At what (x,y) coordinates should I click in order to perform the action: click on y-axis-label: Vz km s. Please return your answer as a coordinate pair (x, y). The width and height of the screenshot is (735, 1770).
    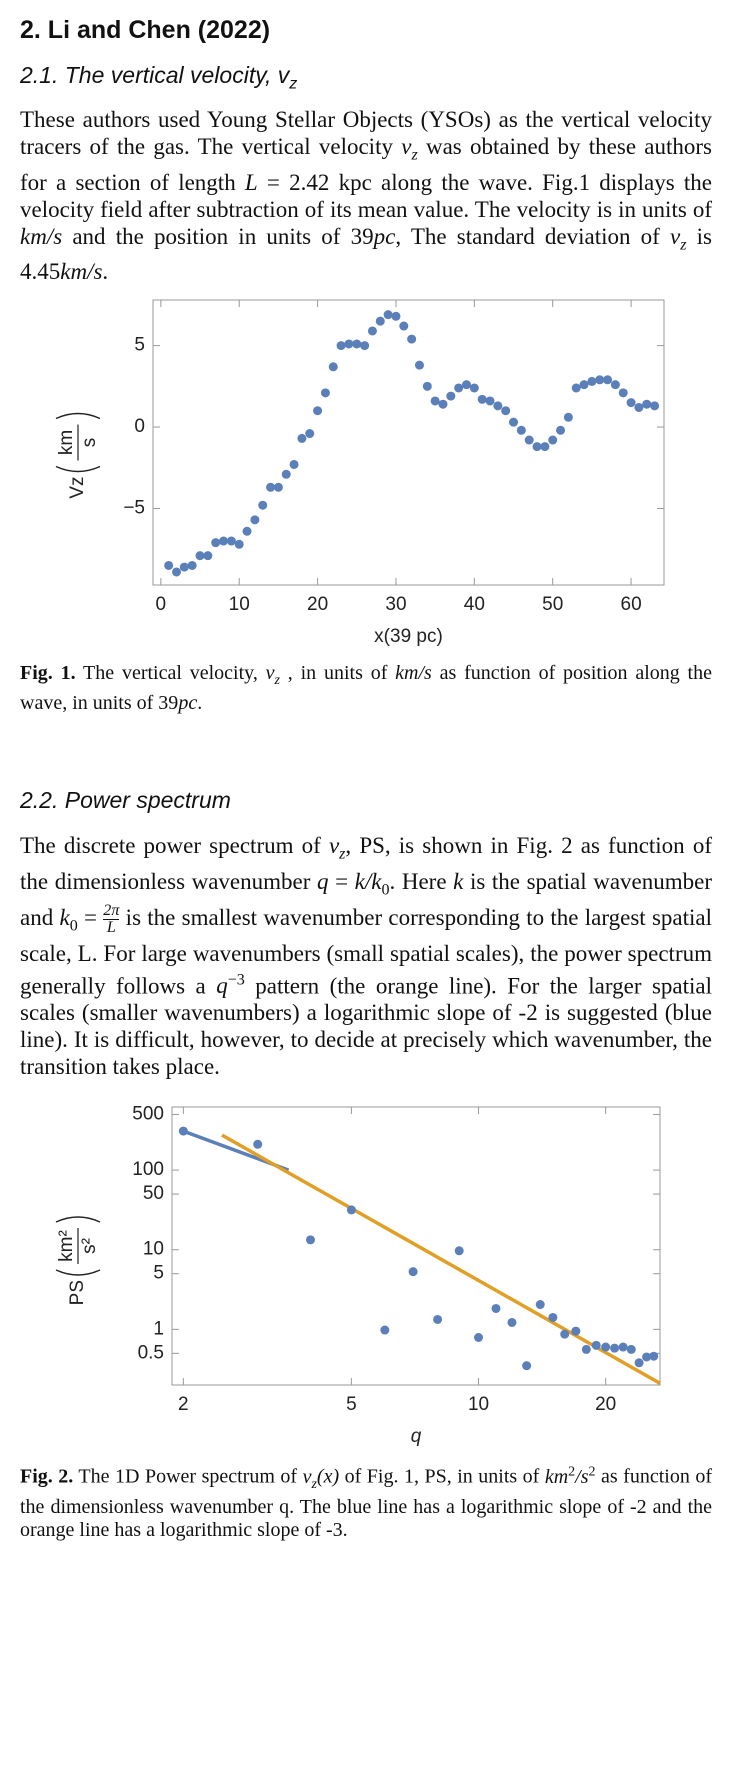
    Looking at the image, I should click on (78, 455).